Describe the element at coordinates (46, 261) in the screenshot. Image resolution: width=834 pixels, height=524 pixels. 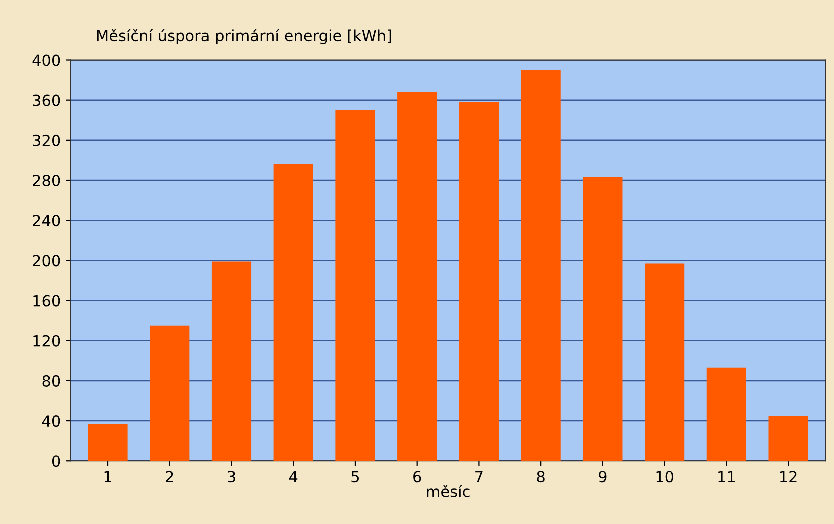
I see `y-tick-label: 200` at that location.